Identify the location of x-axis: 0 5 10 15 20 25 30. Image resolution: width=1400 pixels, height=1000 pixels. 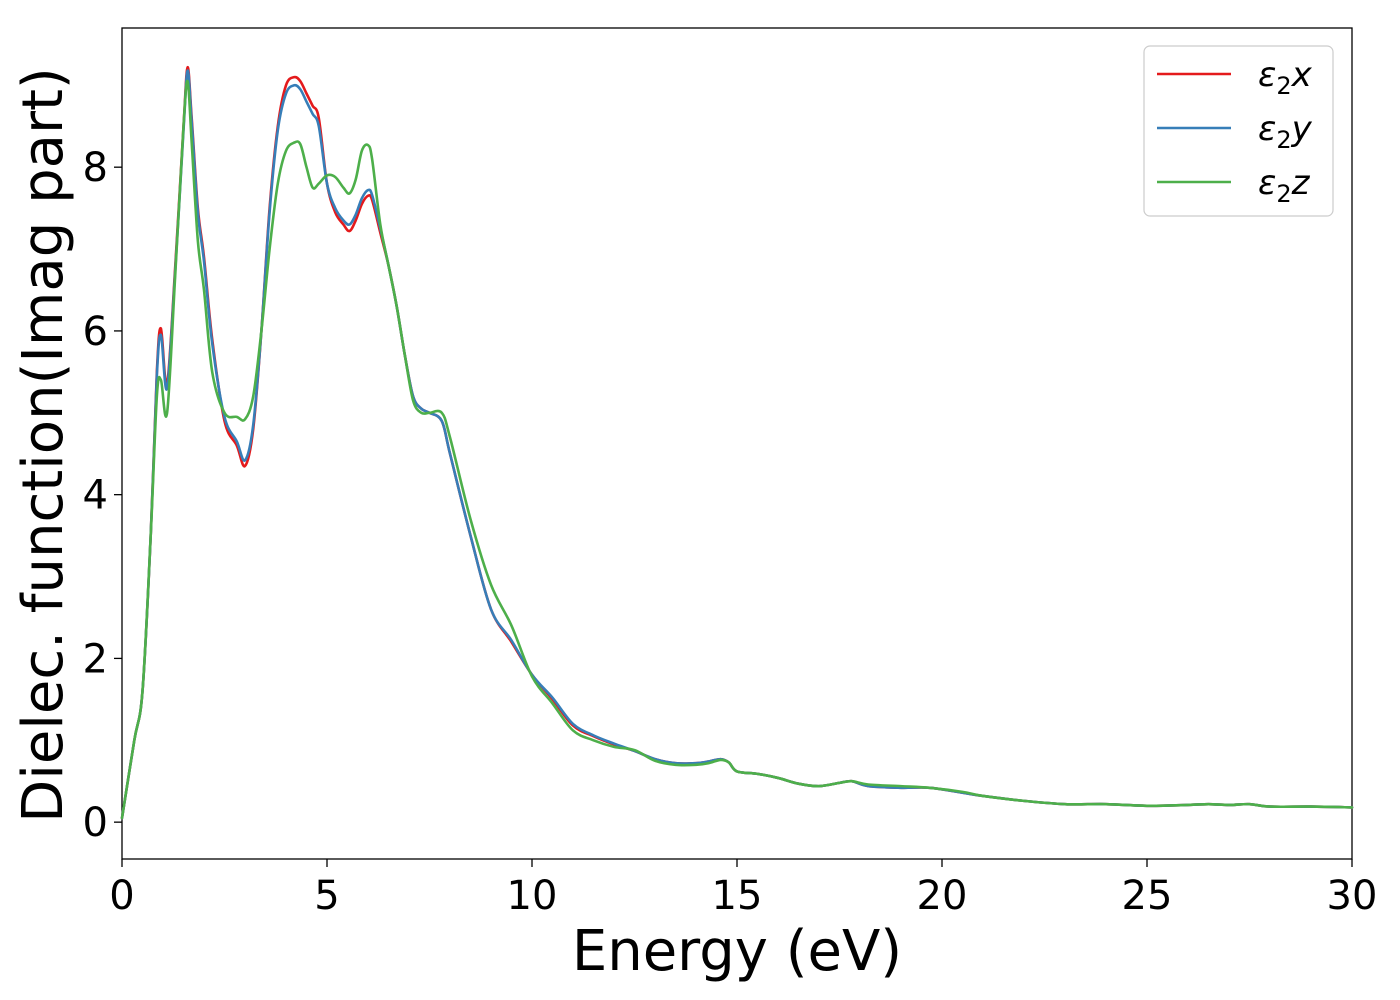
(743, 889).